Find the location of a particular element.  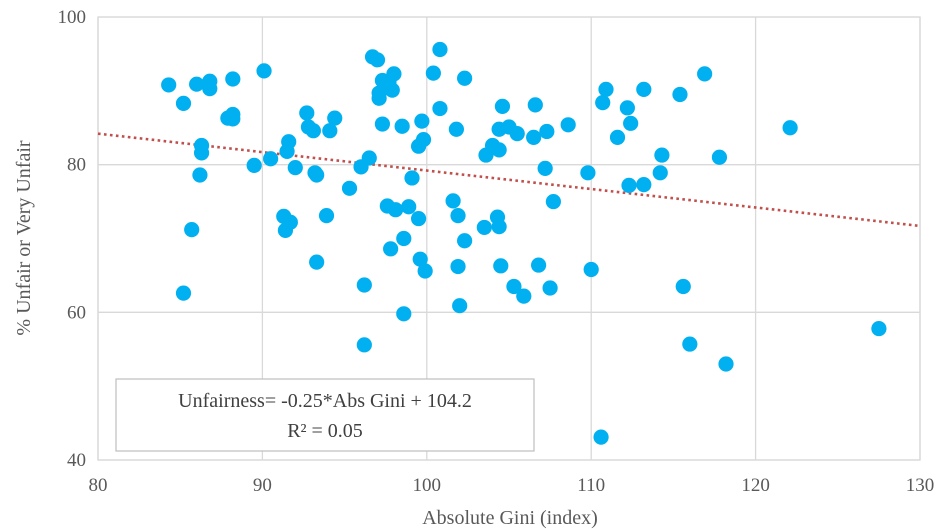

x-axis-tick-labels: 80 90 100 110 120 130 is located at coordinates (512, 485).